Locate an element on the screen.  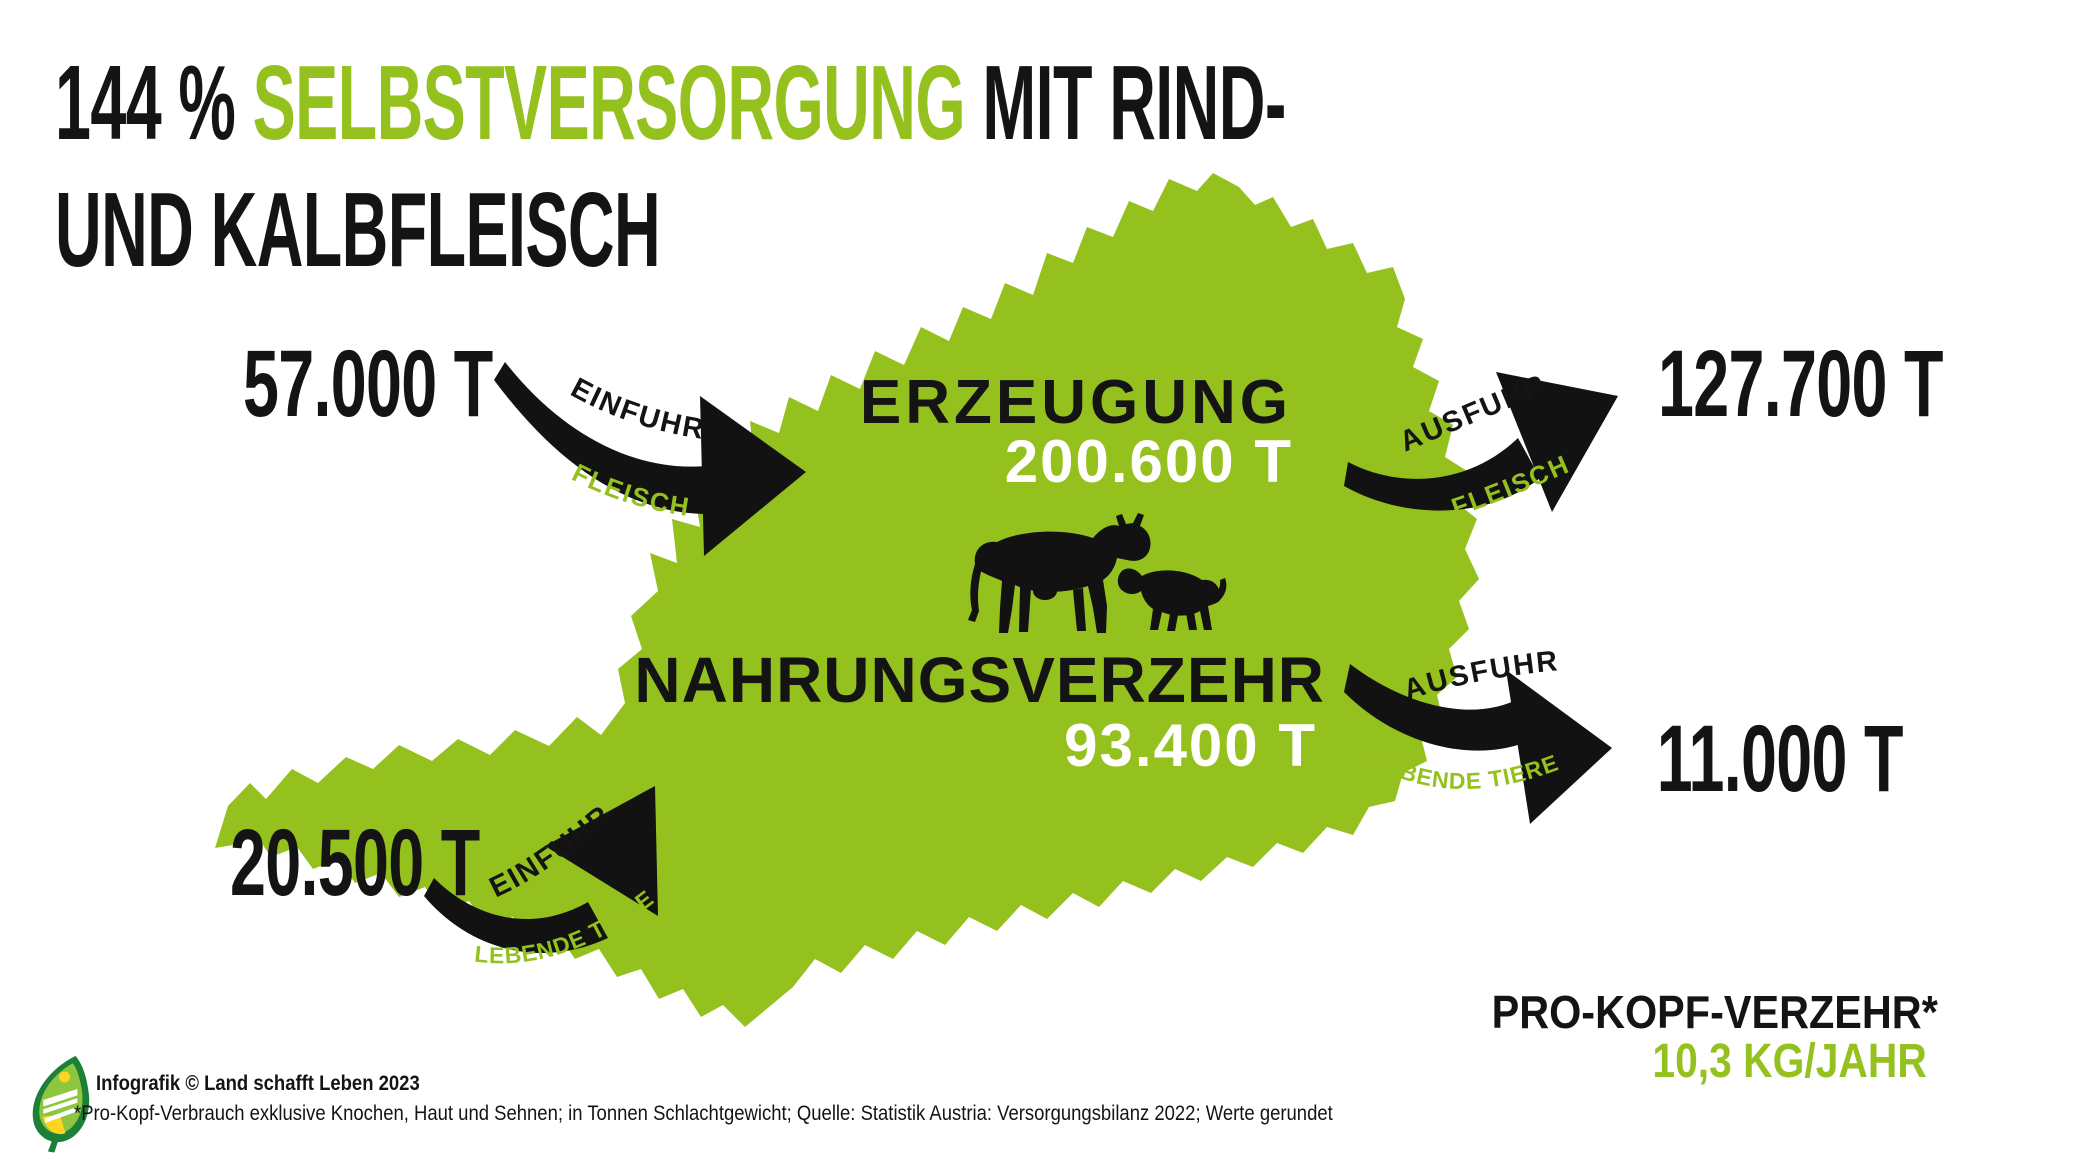
consumption-label: NAHRUNGSVERZEHR is located at coordinates (979, 680).